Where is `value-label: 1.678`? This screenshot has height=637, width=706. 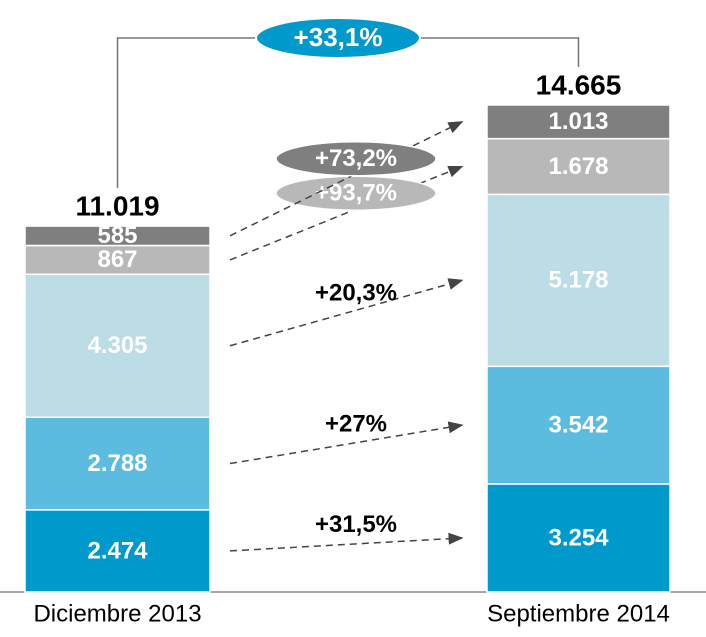
value-label: 1.678 is located at coordinates (578, 166).